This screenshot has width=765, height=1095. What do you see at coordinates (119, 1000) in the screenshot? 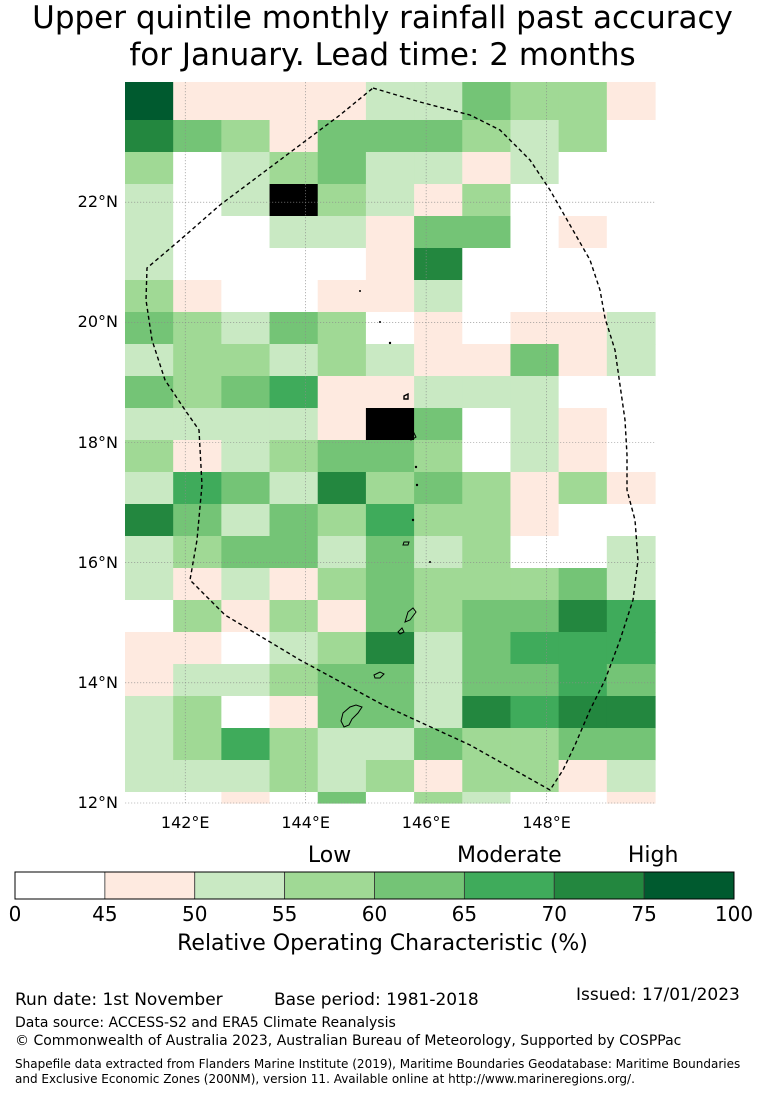
I see `run-date: Run date: 1st November` at bounding box center [119, 1000].